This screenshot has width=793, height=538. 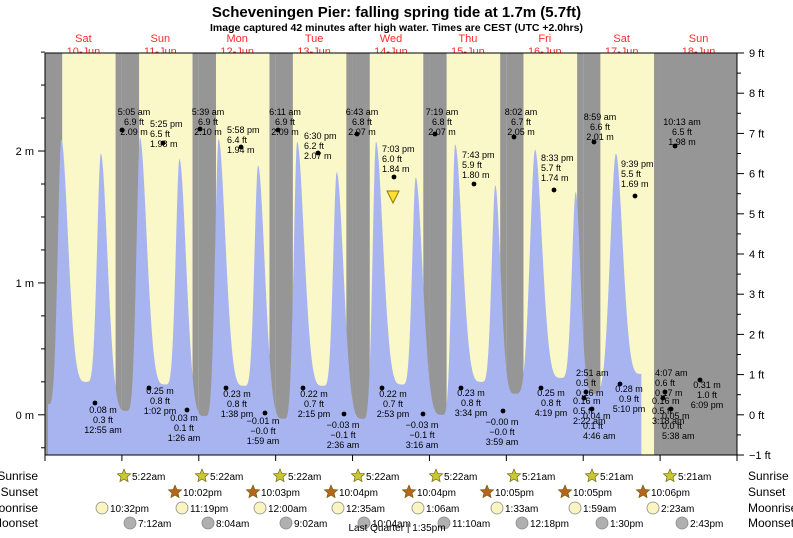 What do you see at coordinates (677, 509) in the screenshot?
I see `moonrise-time-7: 2:23am` at bounding box center [677, 509].